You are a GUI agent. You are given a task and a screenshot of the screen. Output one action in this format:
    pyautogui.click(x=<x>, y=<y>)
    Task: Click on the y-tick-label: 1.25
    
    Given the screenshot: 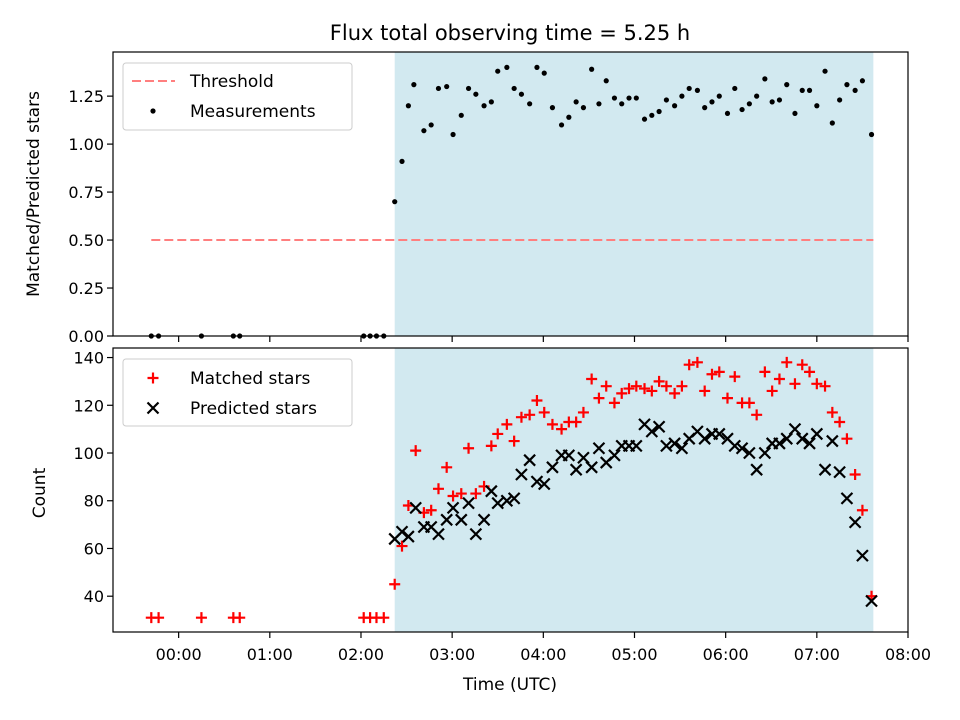 What is the action you would take?
    pyautogui.click(x=86, y=96)
    